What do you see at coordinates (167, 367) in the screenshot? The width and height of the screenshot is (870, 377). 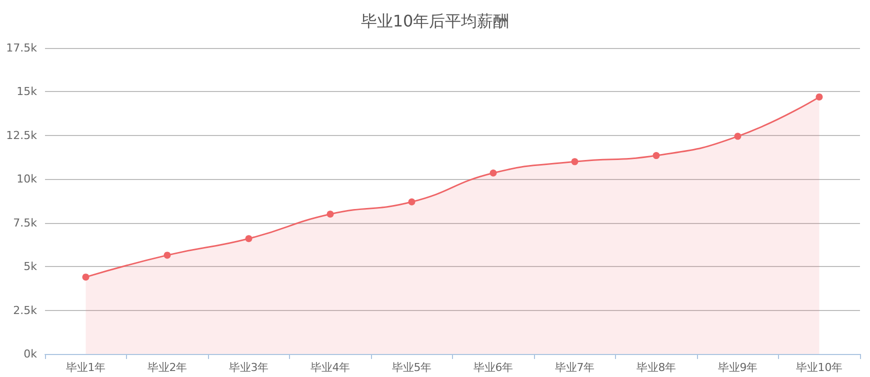 I see `x-tick-label: 毕业2年` at bounding box center [167, 367].